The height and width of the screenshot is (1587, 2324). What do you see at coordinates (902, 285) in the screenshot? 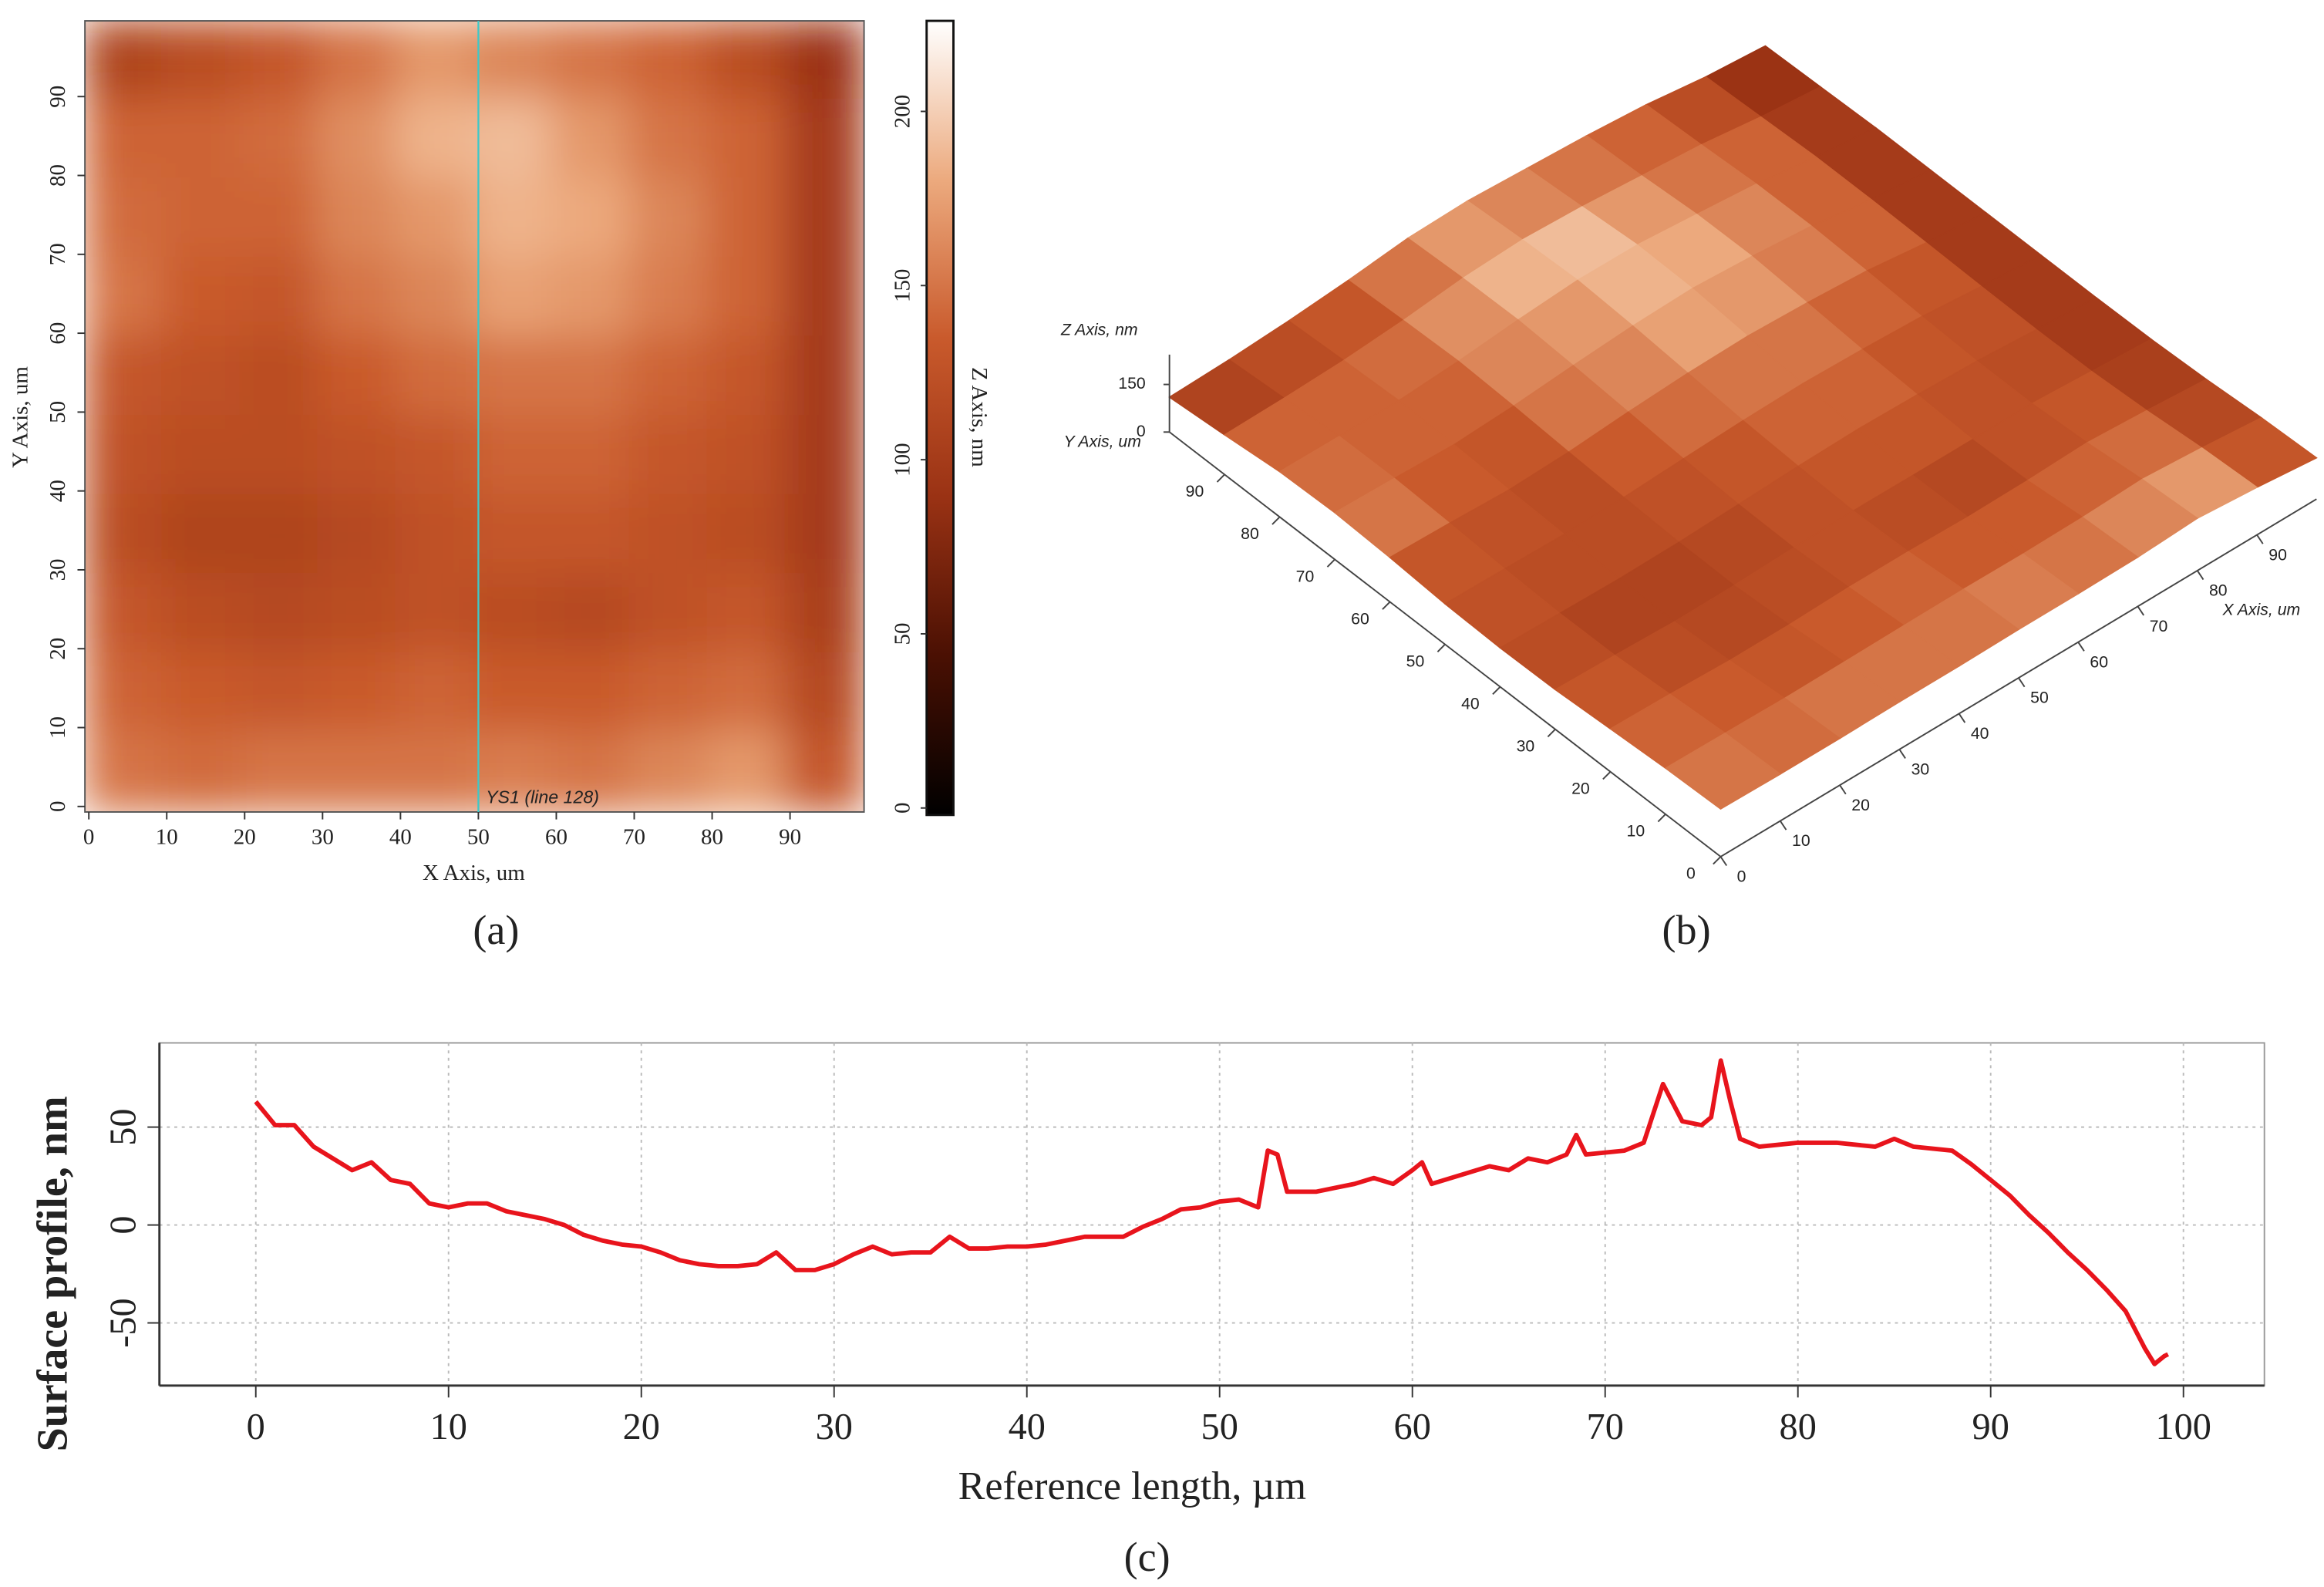
I see `colorbar-tick-label: 150` at bounding box center [902, 285].